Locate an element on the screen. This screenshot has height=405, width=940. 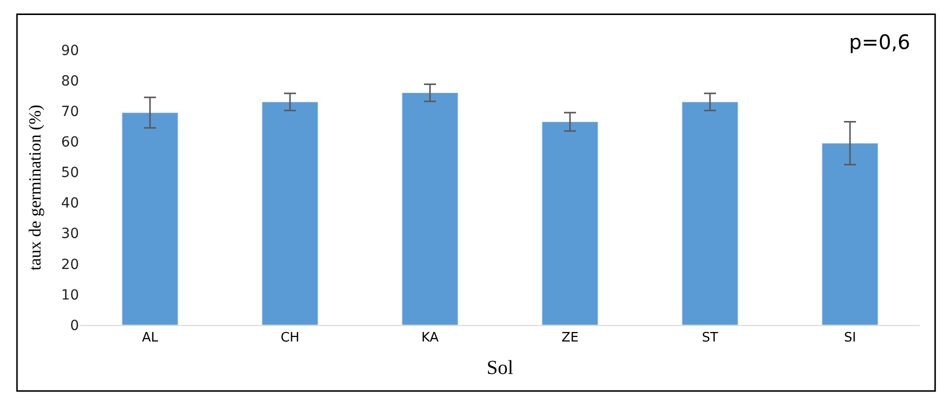
y-tick-label: 70 is located at coordinates (70, 112).